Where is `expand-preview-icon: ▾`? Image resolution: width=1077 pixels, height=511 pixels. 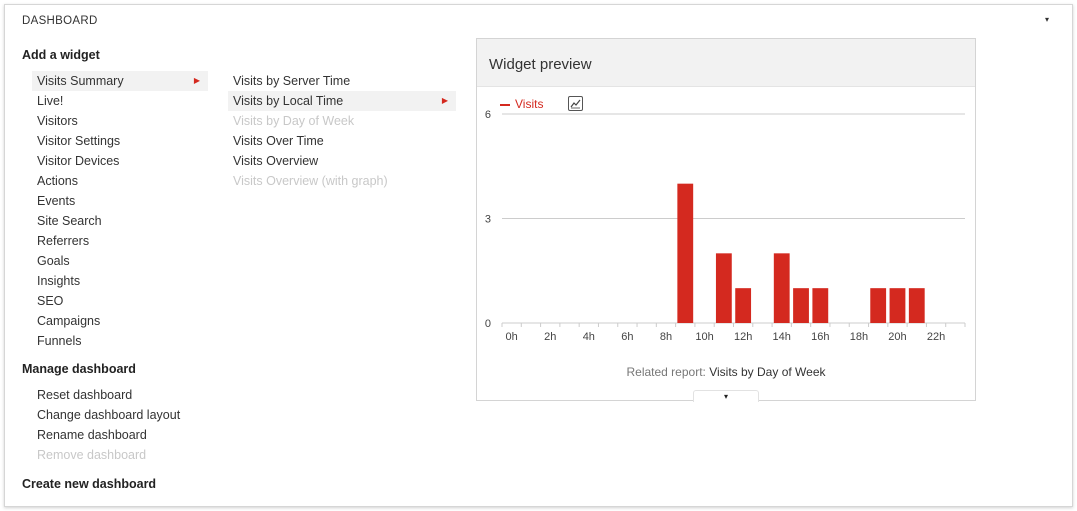 expand-preview-icon: ▾ is located at coordinates (726, 396).